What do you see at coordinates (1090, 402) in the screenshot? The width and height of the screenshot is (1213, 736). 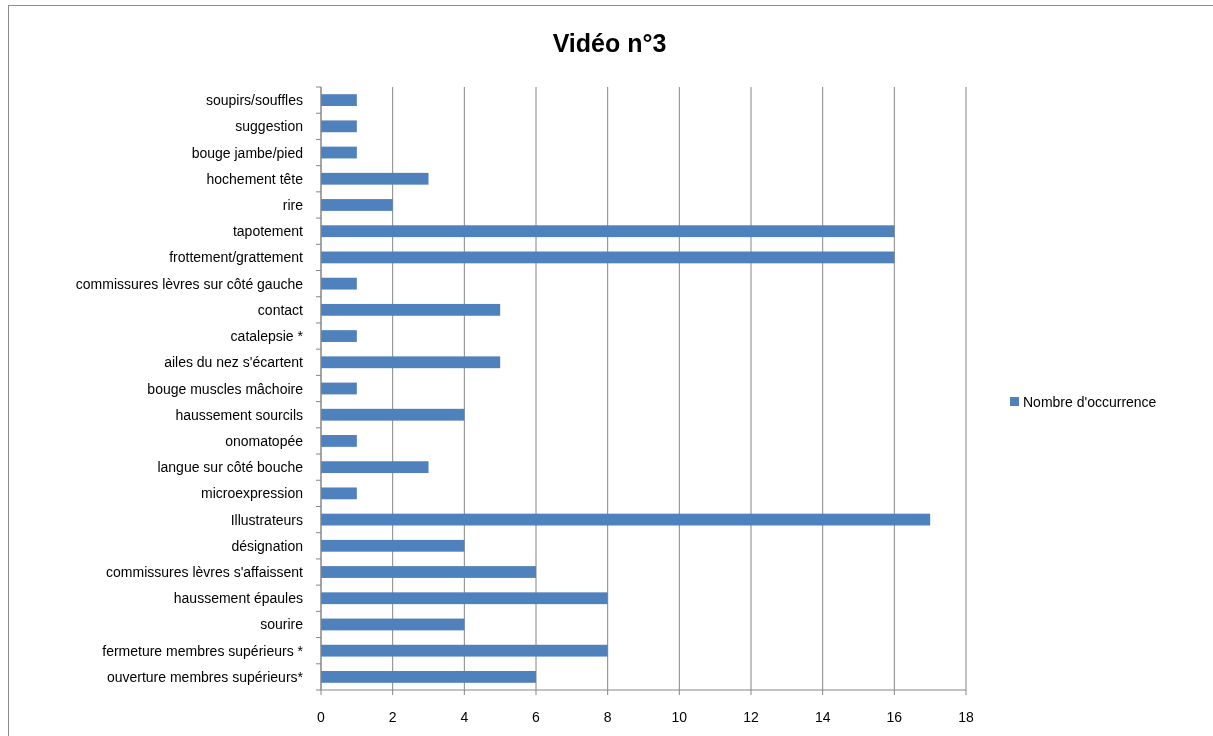 I see `legend-label: Nombre d'occurrence` at bounding box center [1090, 402].